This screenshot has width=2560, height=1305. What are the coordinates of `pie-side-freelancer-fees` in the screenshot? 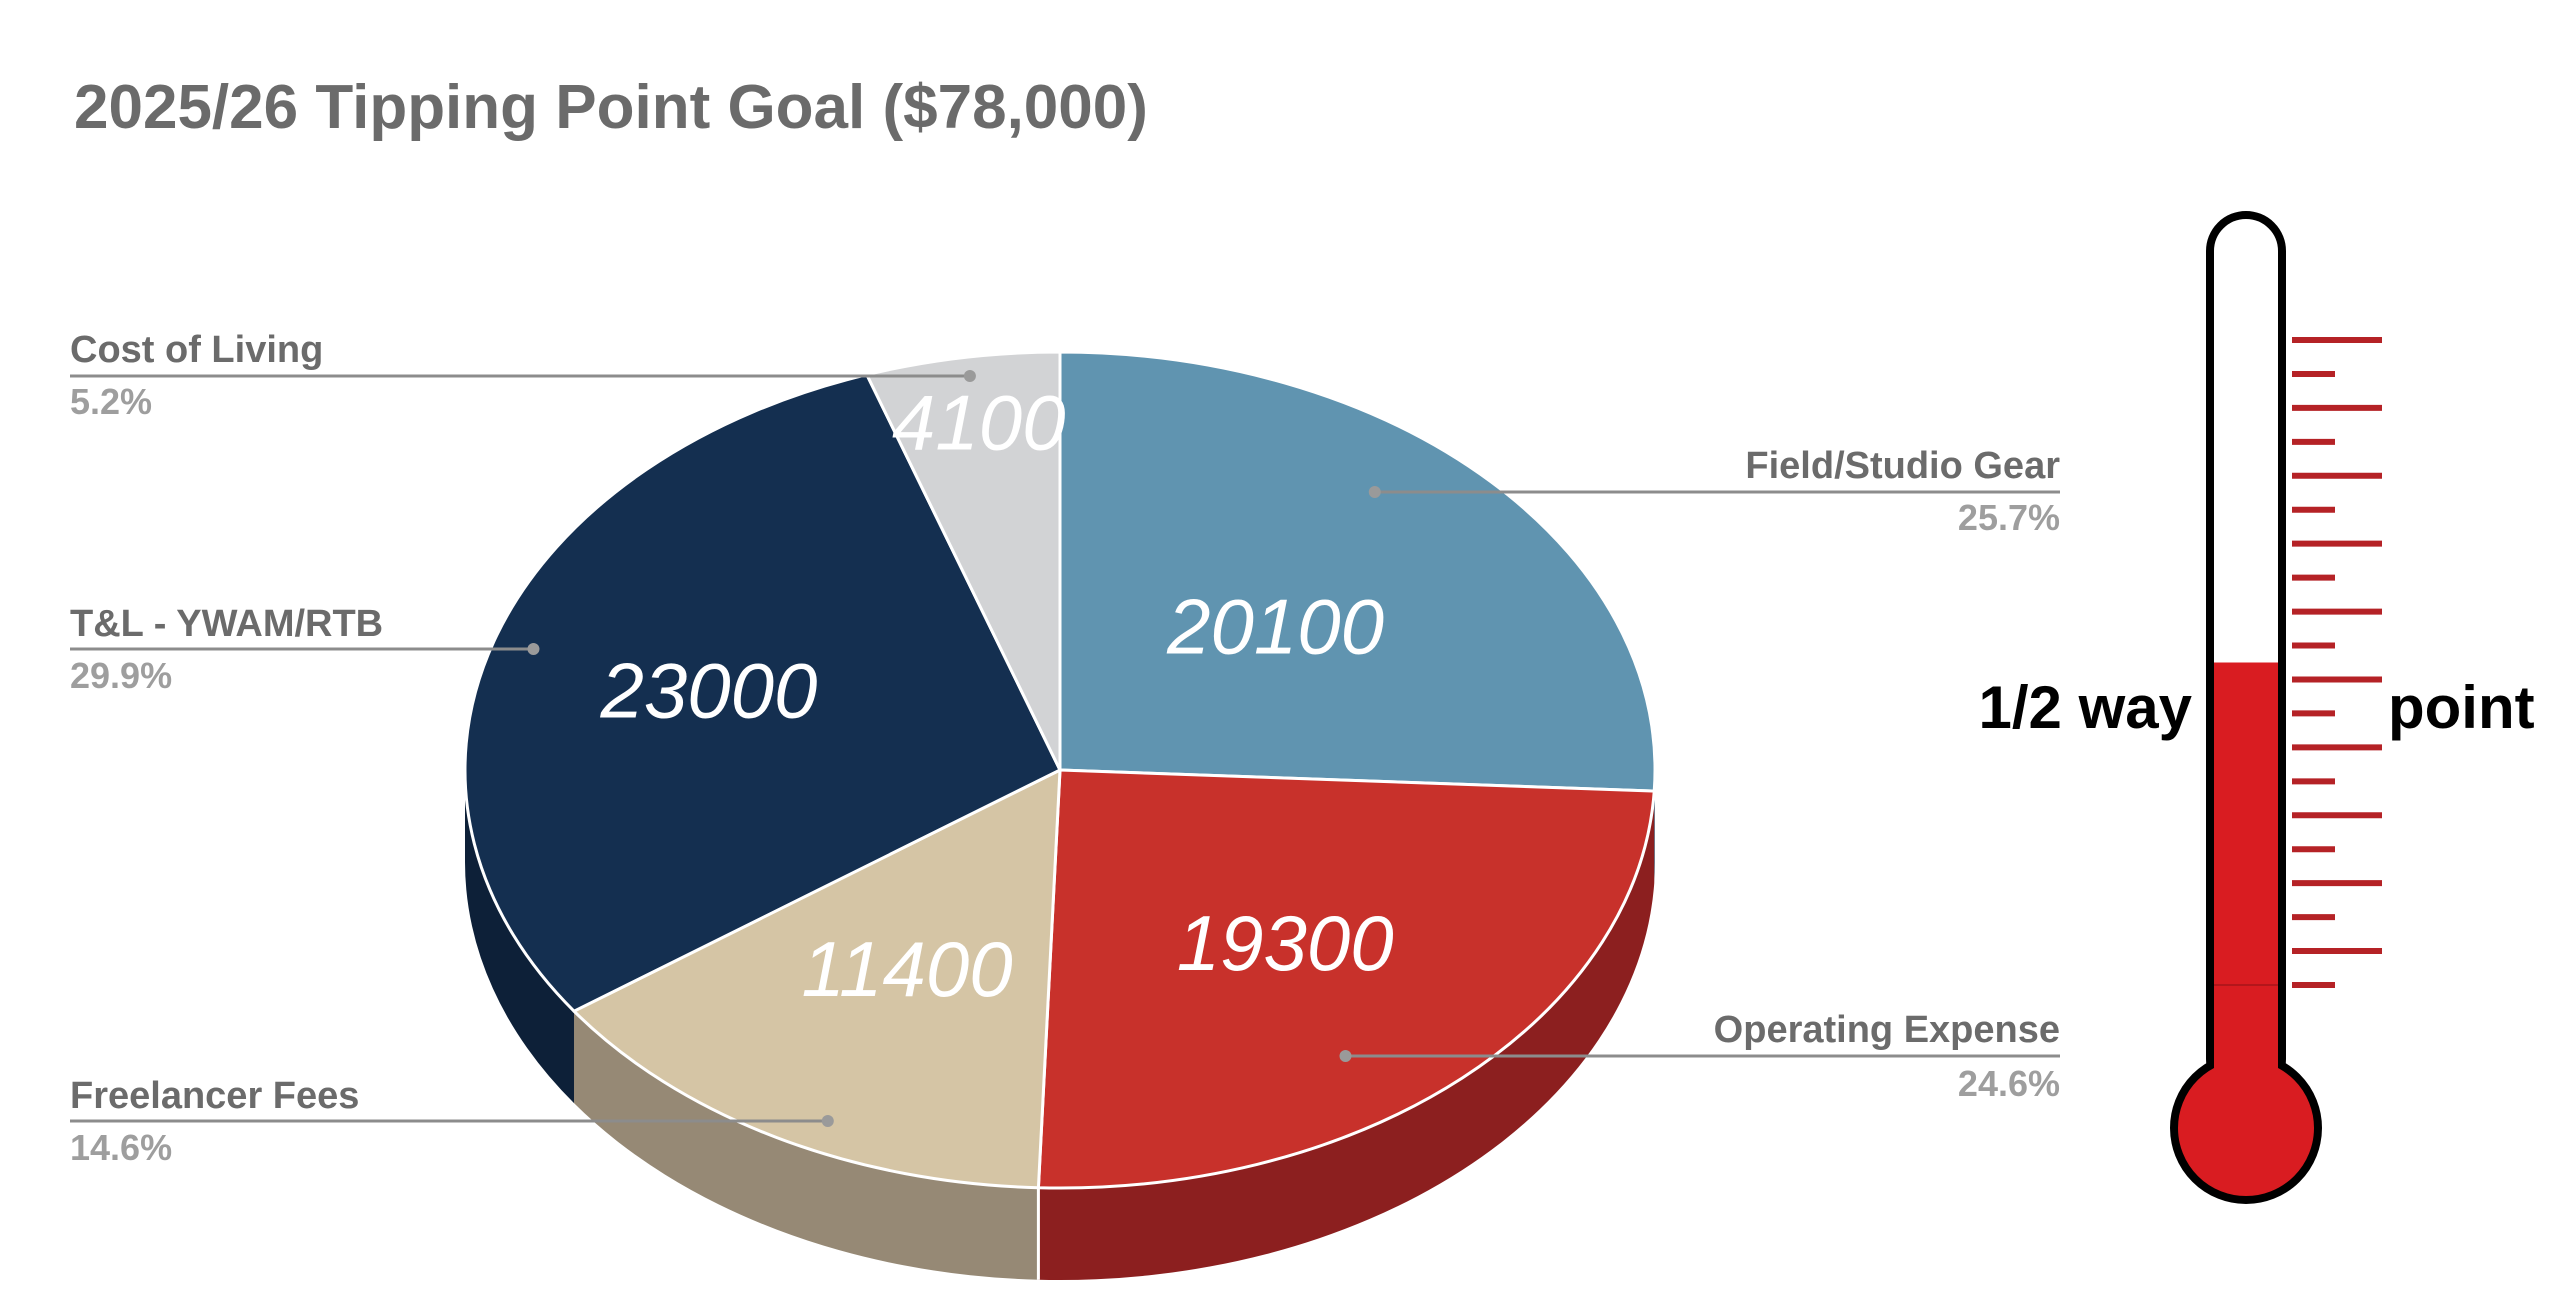 It's located at (806, 1145).